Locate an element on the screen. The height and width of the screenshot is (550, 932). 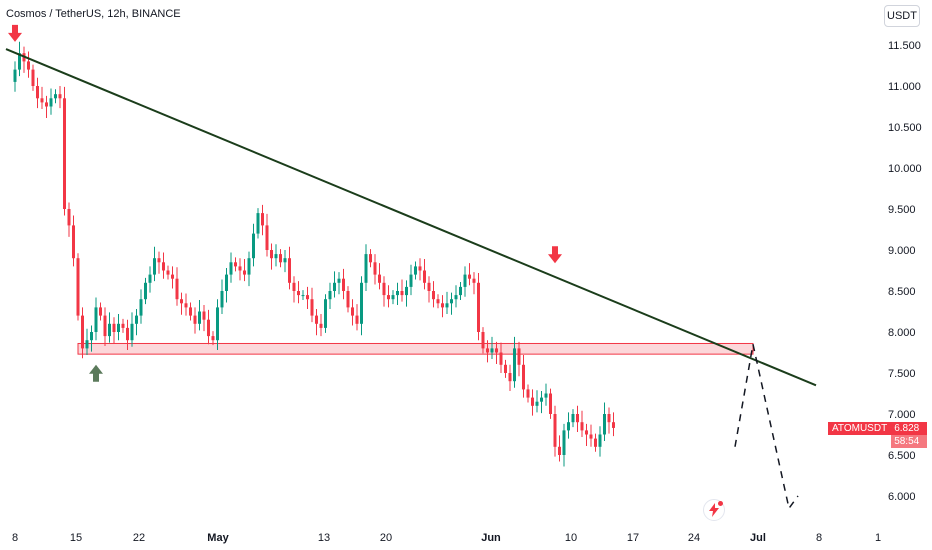
lightning-icon is located at coordinates (714, 510).